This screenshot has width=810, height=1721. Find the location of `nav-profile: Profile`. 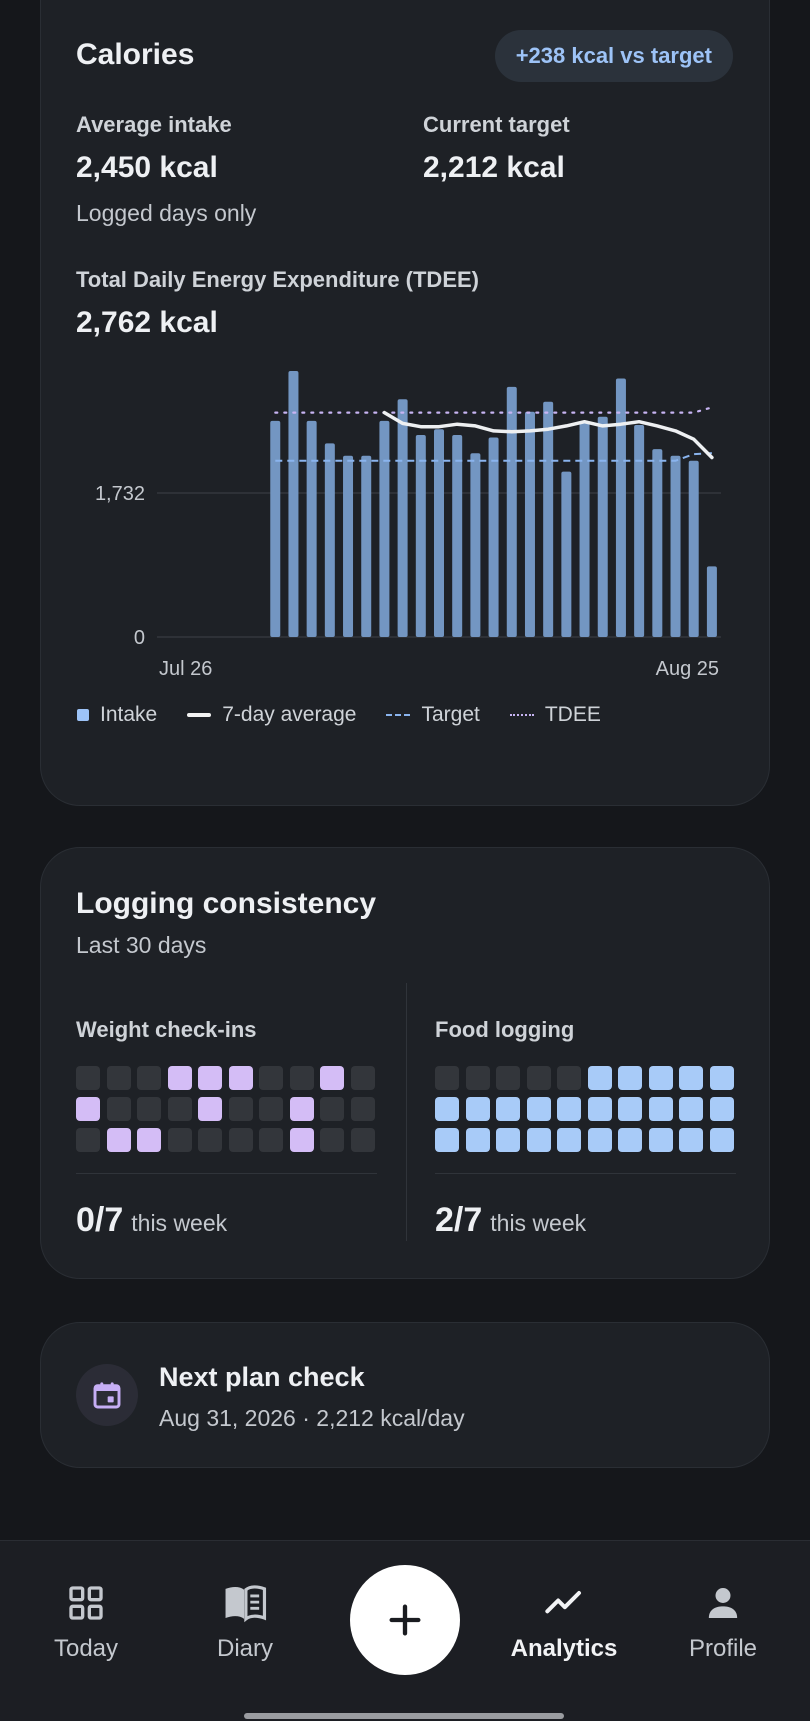

nav-profile: Profile is located at coordinates (723, 1622).